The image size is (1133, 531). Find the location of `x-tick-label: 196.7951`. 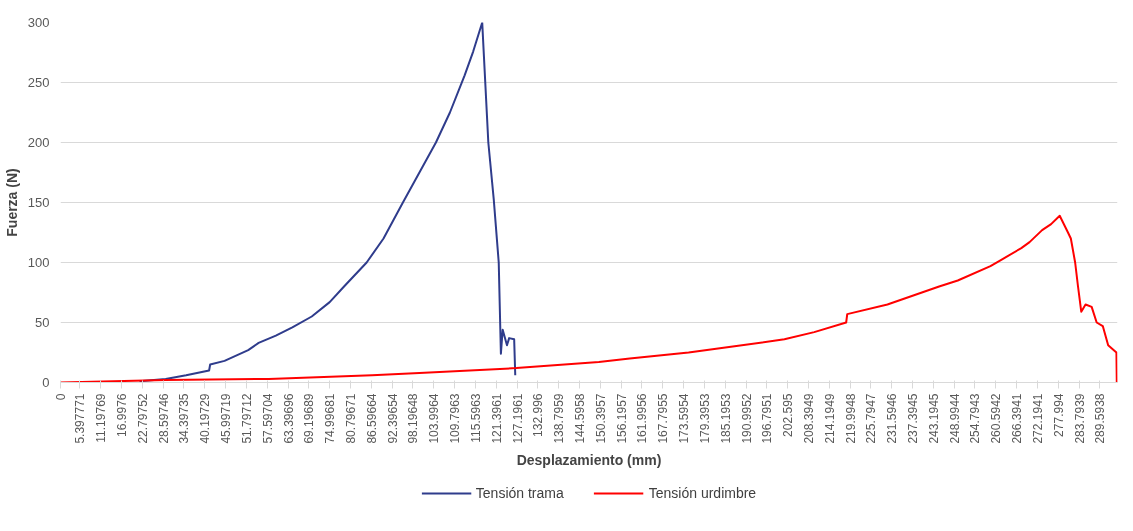

x-tick-label: 196.7951 is located at coordinates (767, 418).